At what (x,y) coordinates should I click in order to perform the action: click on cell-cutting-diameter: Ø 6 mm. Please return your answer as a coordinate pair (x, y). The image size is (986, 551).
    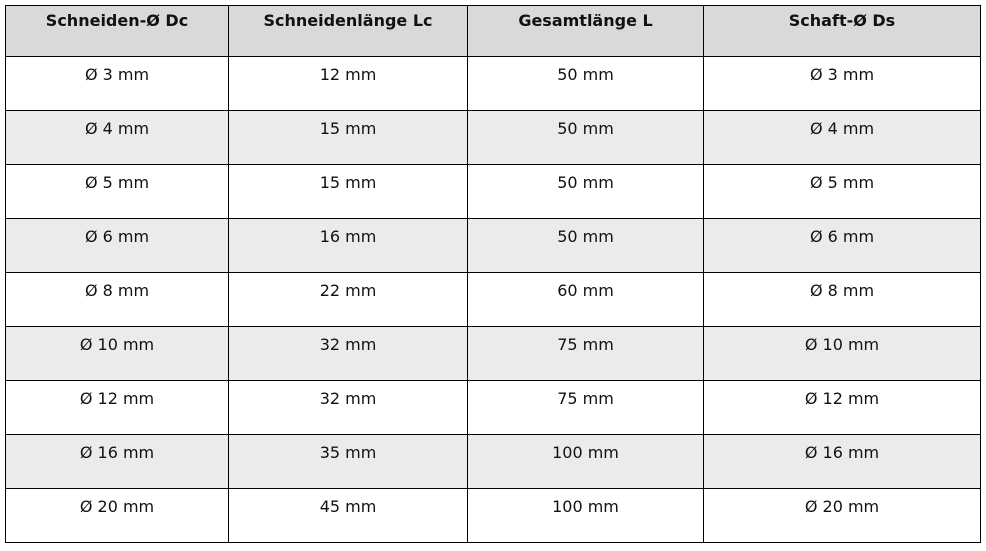
    Looking at the image, I should click on (117, 245).